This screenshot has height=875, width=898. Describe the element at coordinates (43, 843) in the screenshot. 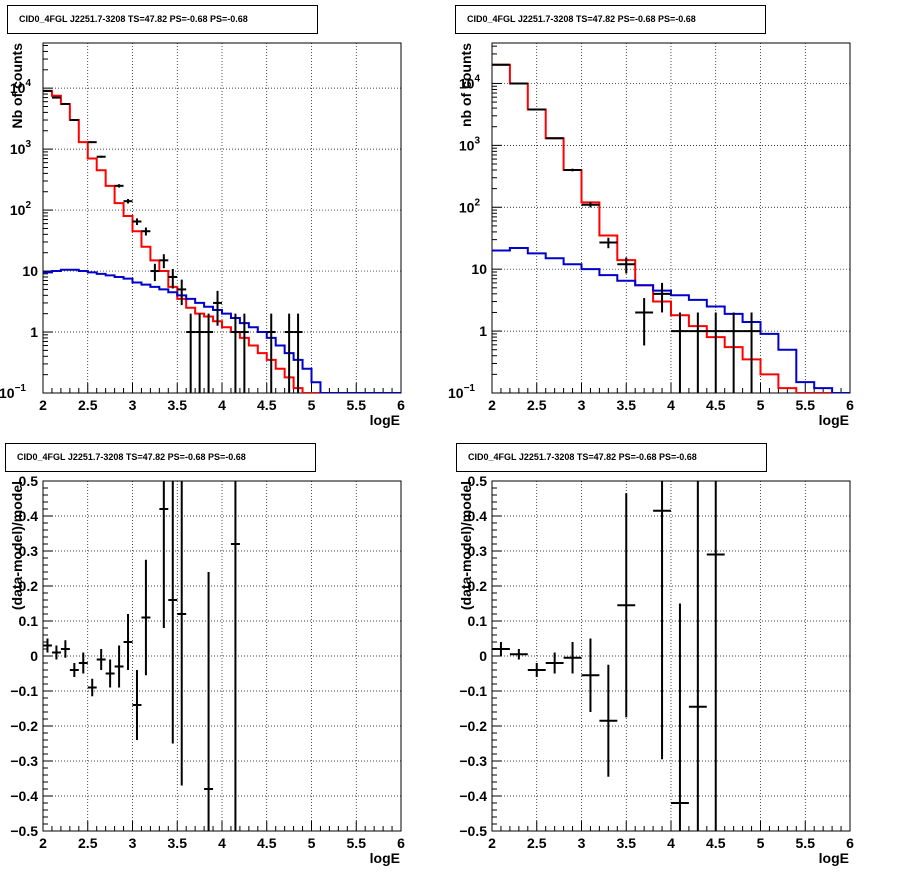

I see `x-tick-label: 2` at that location.